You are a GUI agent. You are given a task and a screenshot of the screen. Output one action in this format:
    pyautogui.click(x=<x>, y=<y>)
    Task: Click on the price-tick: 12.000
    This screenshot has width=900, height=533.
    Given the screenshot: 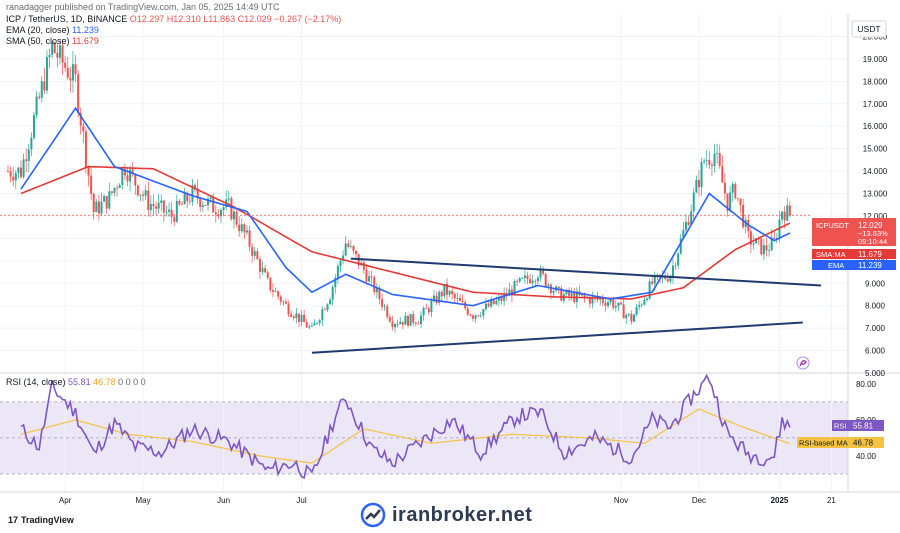 What is the action you would take?
    pyautogui.click(x=875, y=216)
    